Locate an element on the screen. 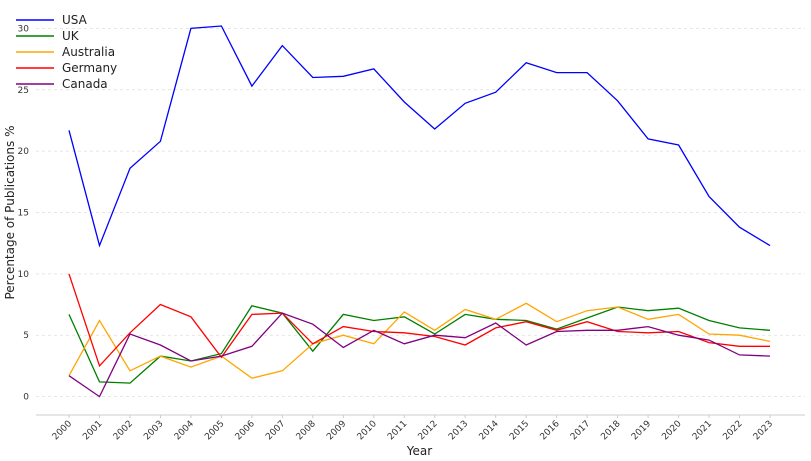 Image resolution: width=811 pixels, height=461 pixels. x-tick-label: 2003 is located at coordinates (153, 430).